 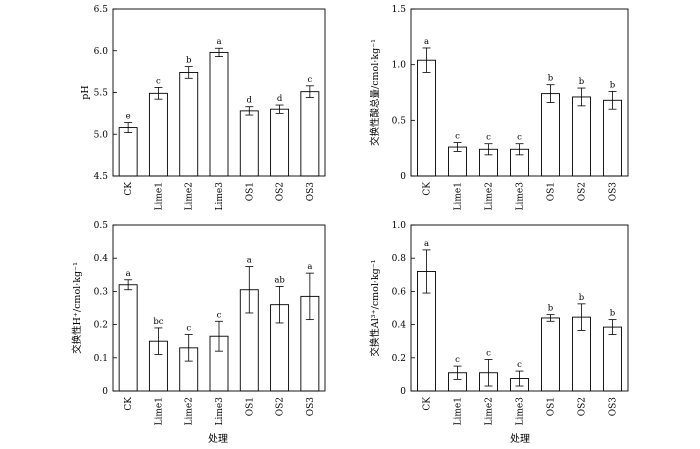 I want to click on significance-label: bc, so click(x=158, y=322).